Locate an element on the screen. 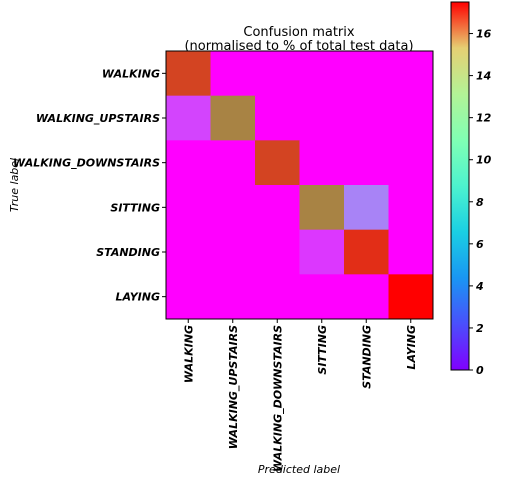  colorbar-tick-label: 6 is located at coordinates (480, 244).